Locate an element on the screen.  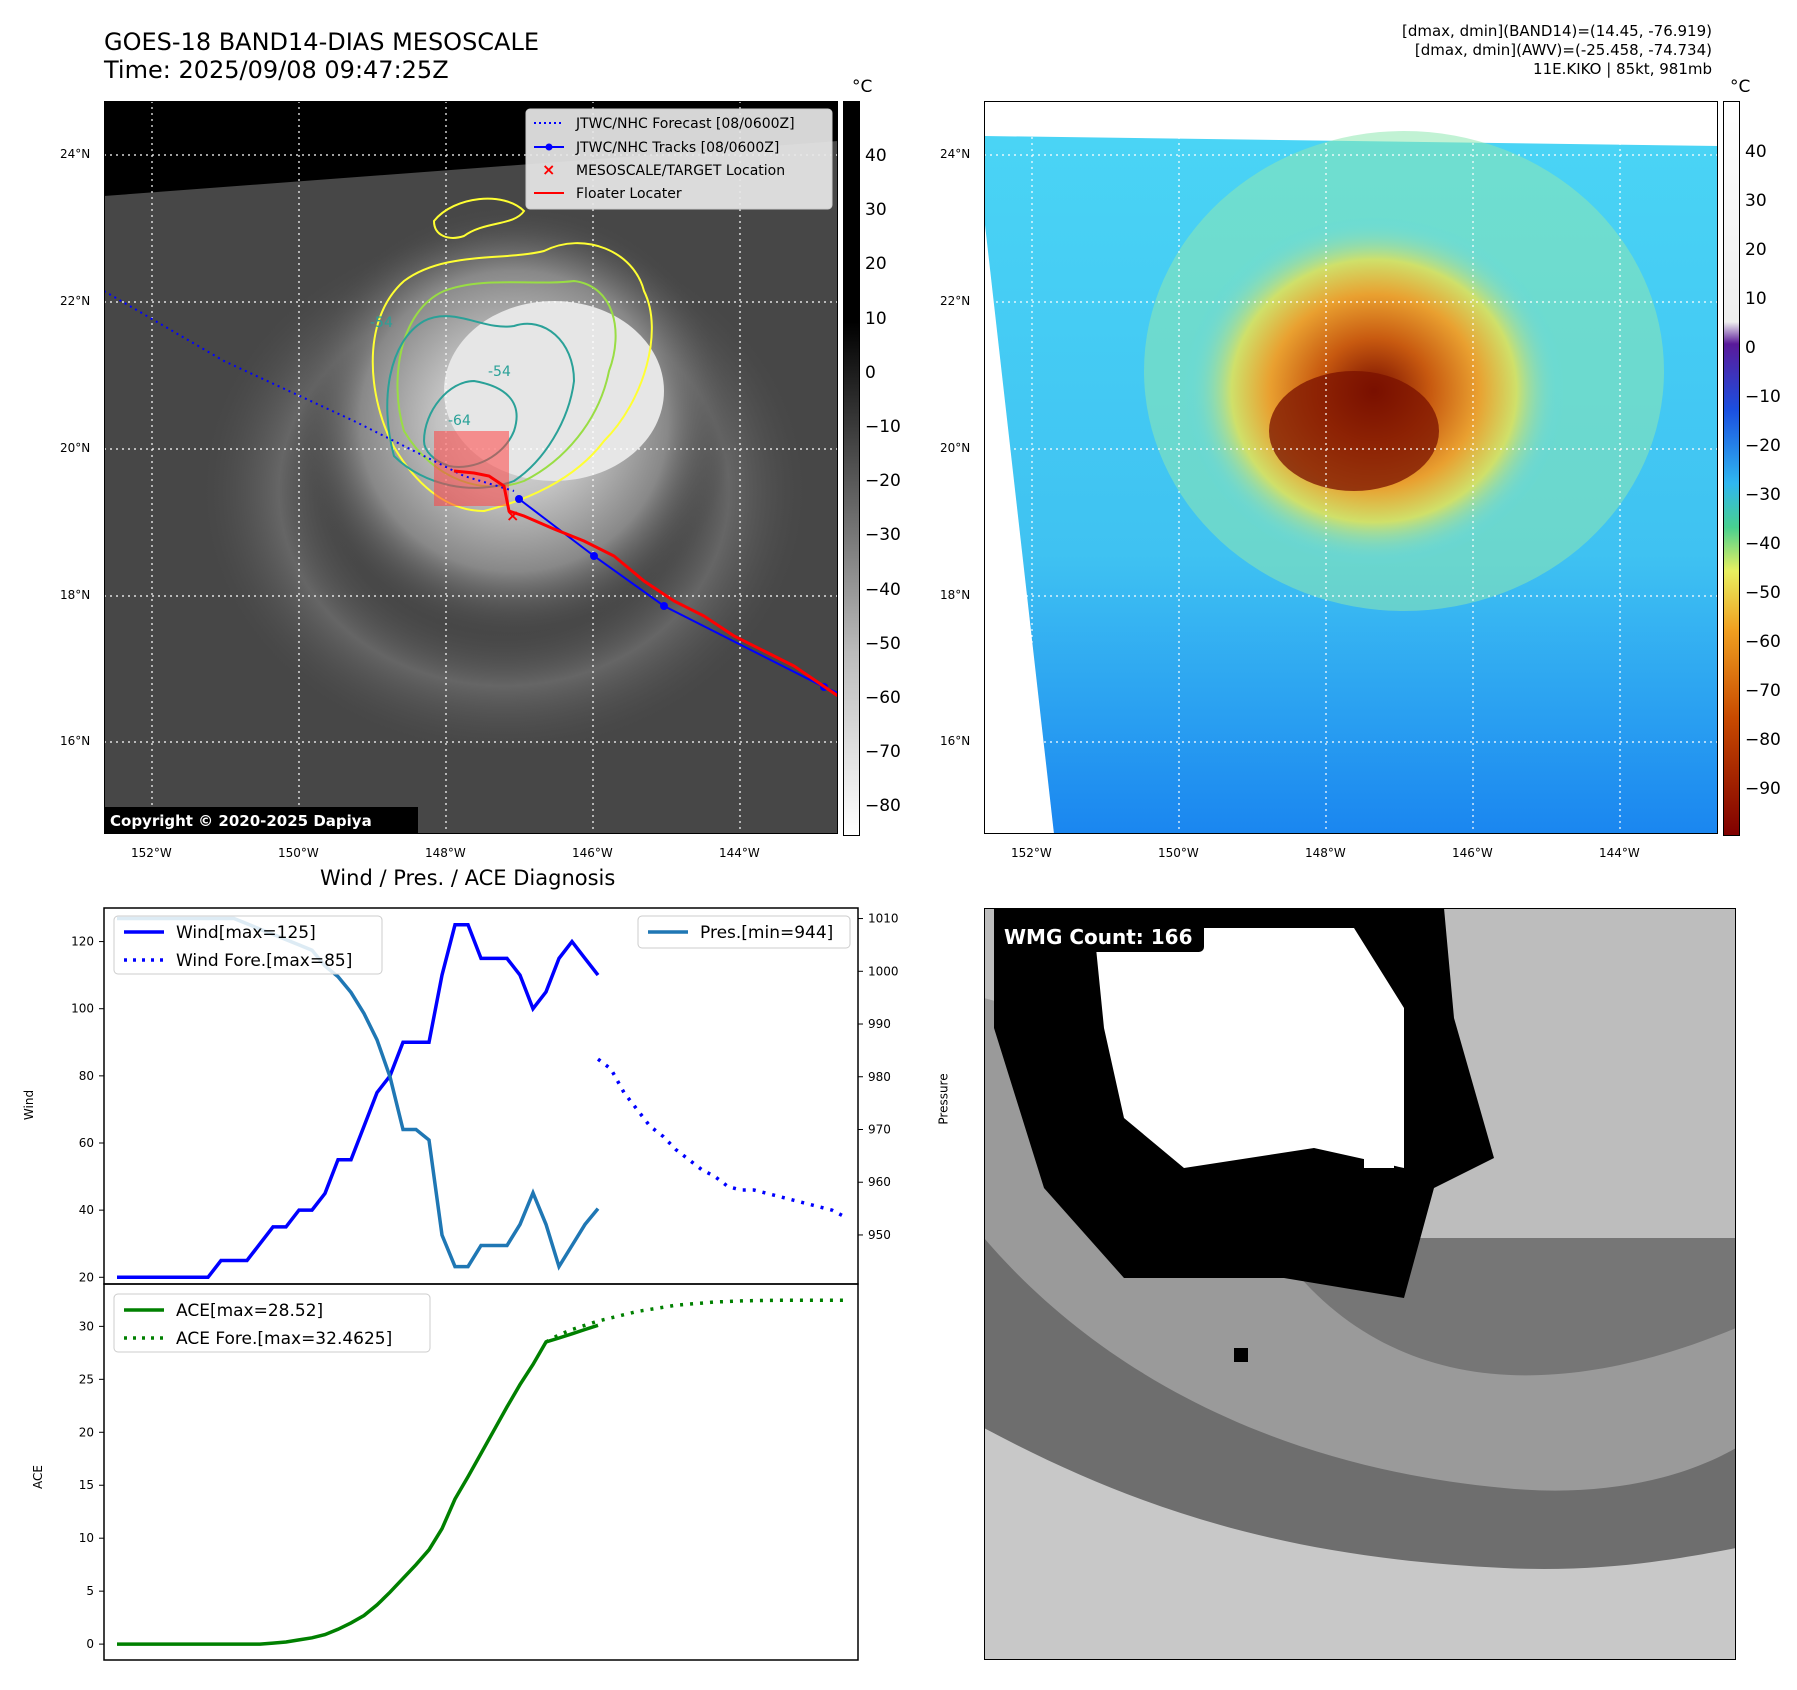
title-product: GOES-18 BAND14-DIAS MESOSCALE is located at coordinates (322, 42).